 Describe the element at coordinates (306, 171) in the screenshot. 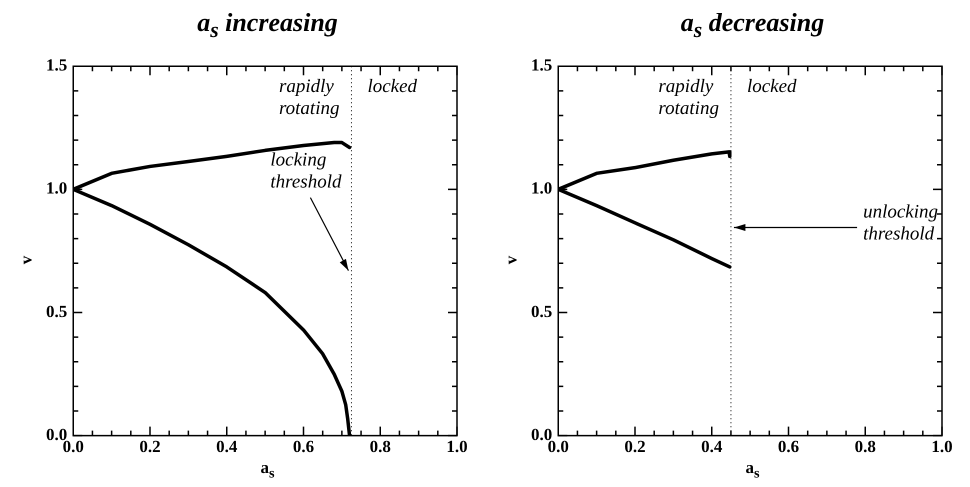

I see `annotation: locking threshold` at that location.